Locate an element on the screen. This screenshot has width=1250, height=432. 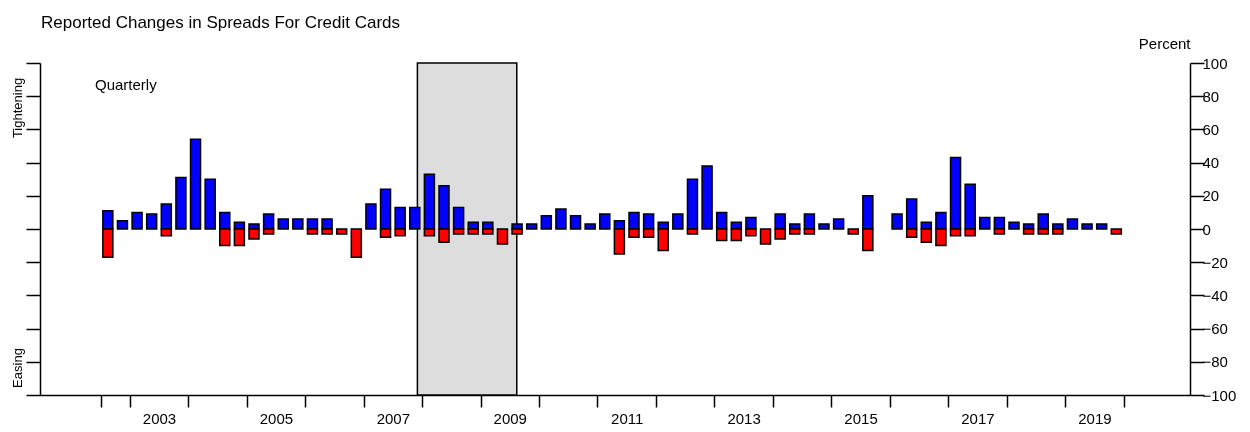
x-tick-label: 2019 is located at coordinates (1095, 418).